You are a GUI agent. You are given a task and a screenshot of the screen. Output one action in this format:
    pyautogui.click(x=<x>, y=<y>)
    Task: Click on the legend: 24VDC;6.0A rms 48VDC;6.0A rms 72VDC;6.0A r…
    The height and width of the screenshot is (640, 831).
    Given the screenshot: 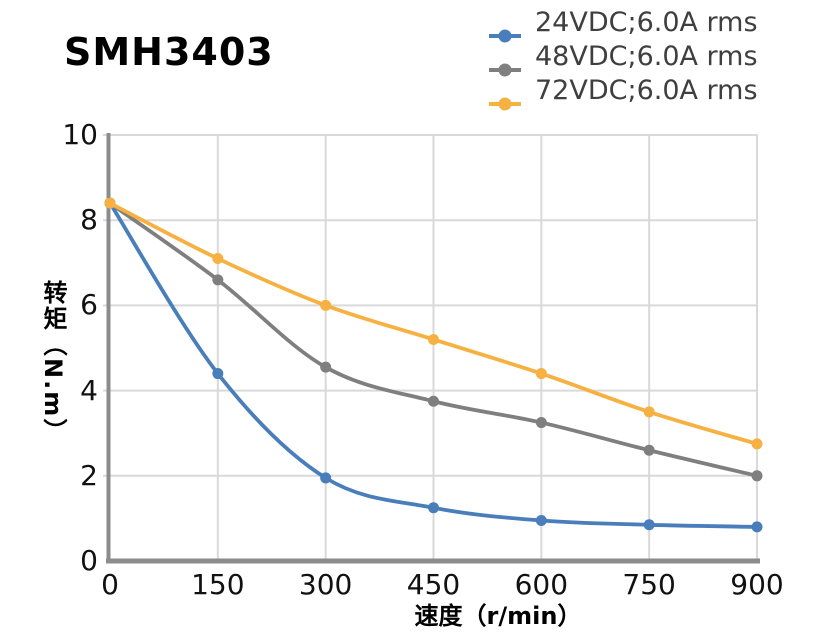 What is the action you would take?
    pyautogui.click(x=623, y=58)
    